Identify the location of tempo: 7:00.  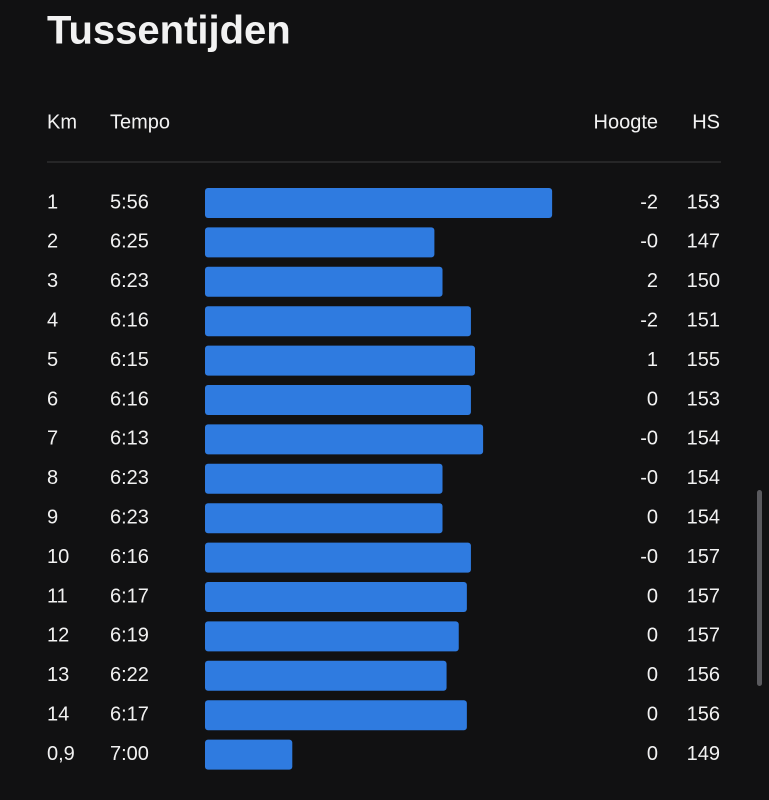
(129, 754).